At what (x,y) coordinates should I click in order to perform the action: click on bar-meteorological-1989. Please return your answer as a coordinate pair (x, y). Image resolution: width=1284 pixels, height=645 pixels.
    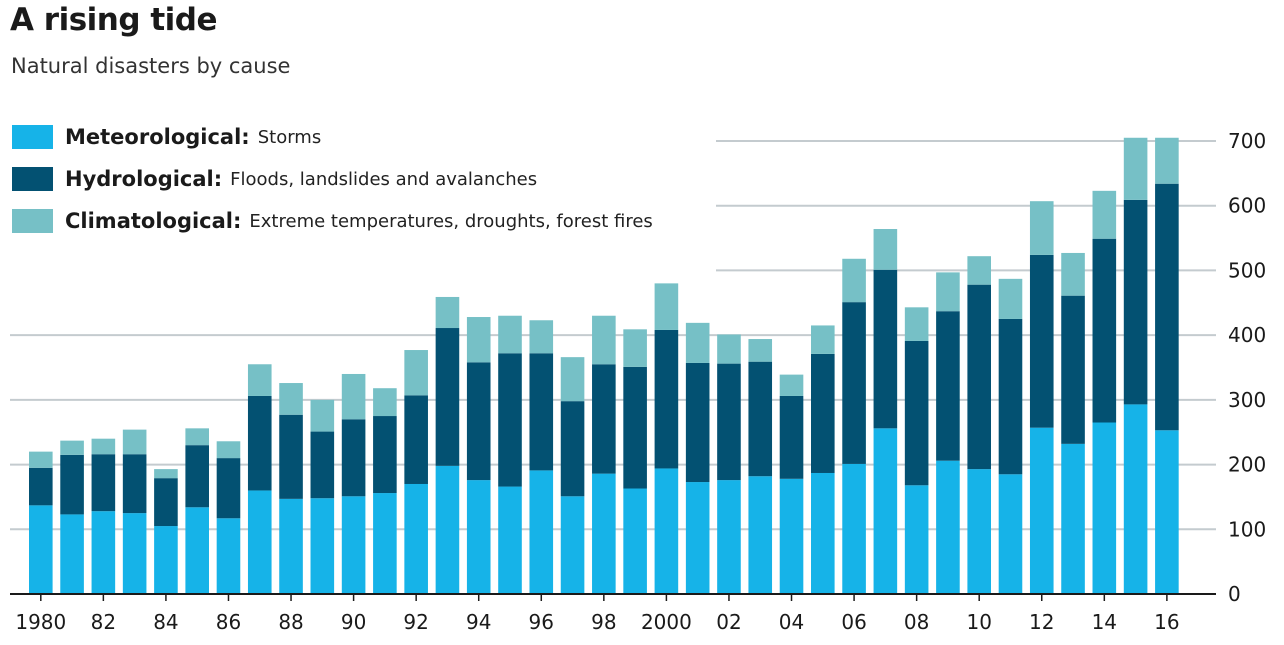
    Looking at the image, I should click on (322, 546).